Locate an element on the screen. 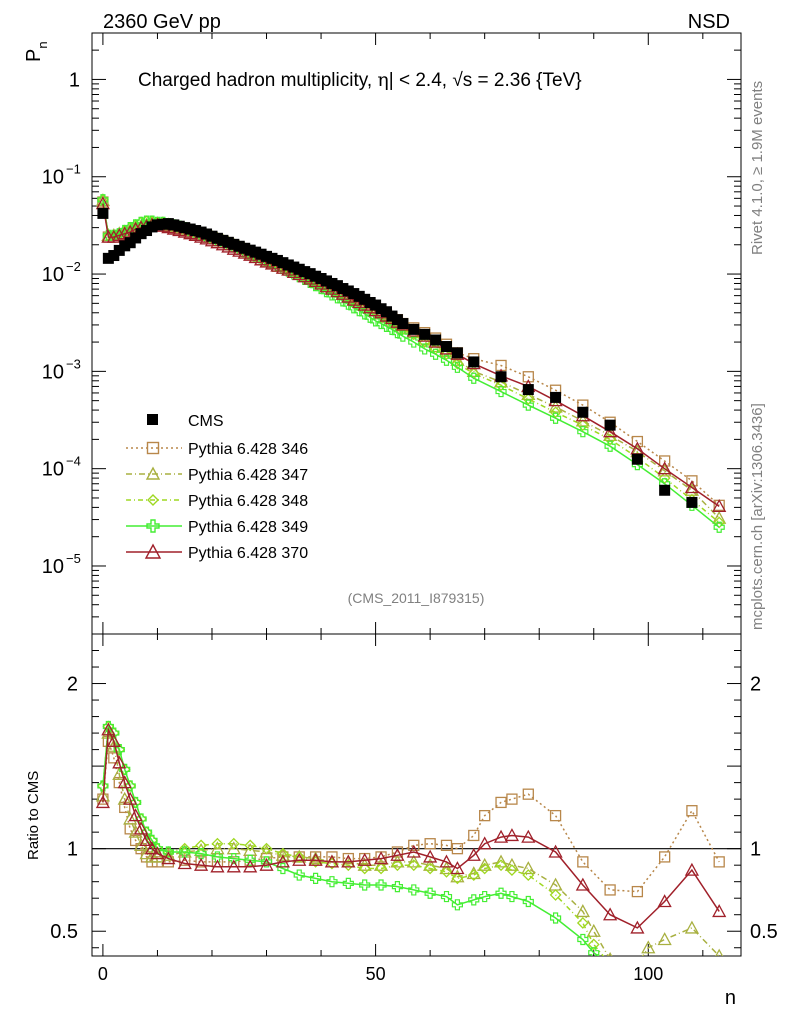 The image size is (786, 1024). legend-entry-349: Pythia 6.428 349 is located at coordinates (217, 527).